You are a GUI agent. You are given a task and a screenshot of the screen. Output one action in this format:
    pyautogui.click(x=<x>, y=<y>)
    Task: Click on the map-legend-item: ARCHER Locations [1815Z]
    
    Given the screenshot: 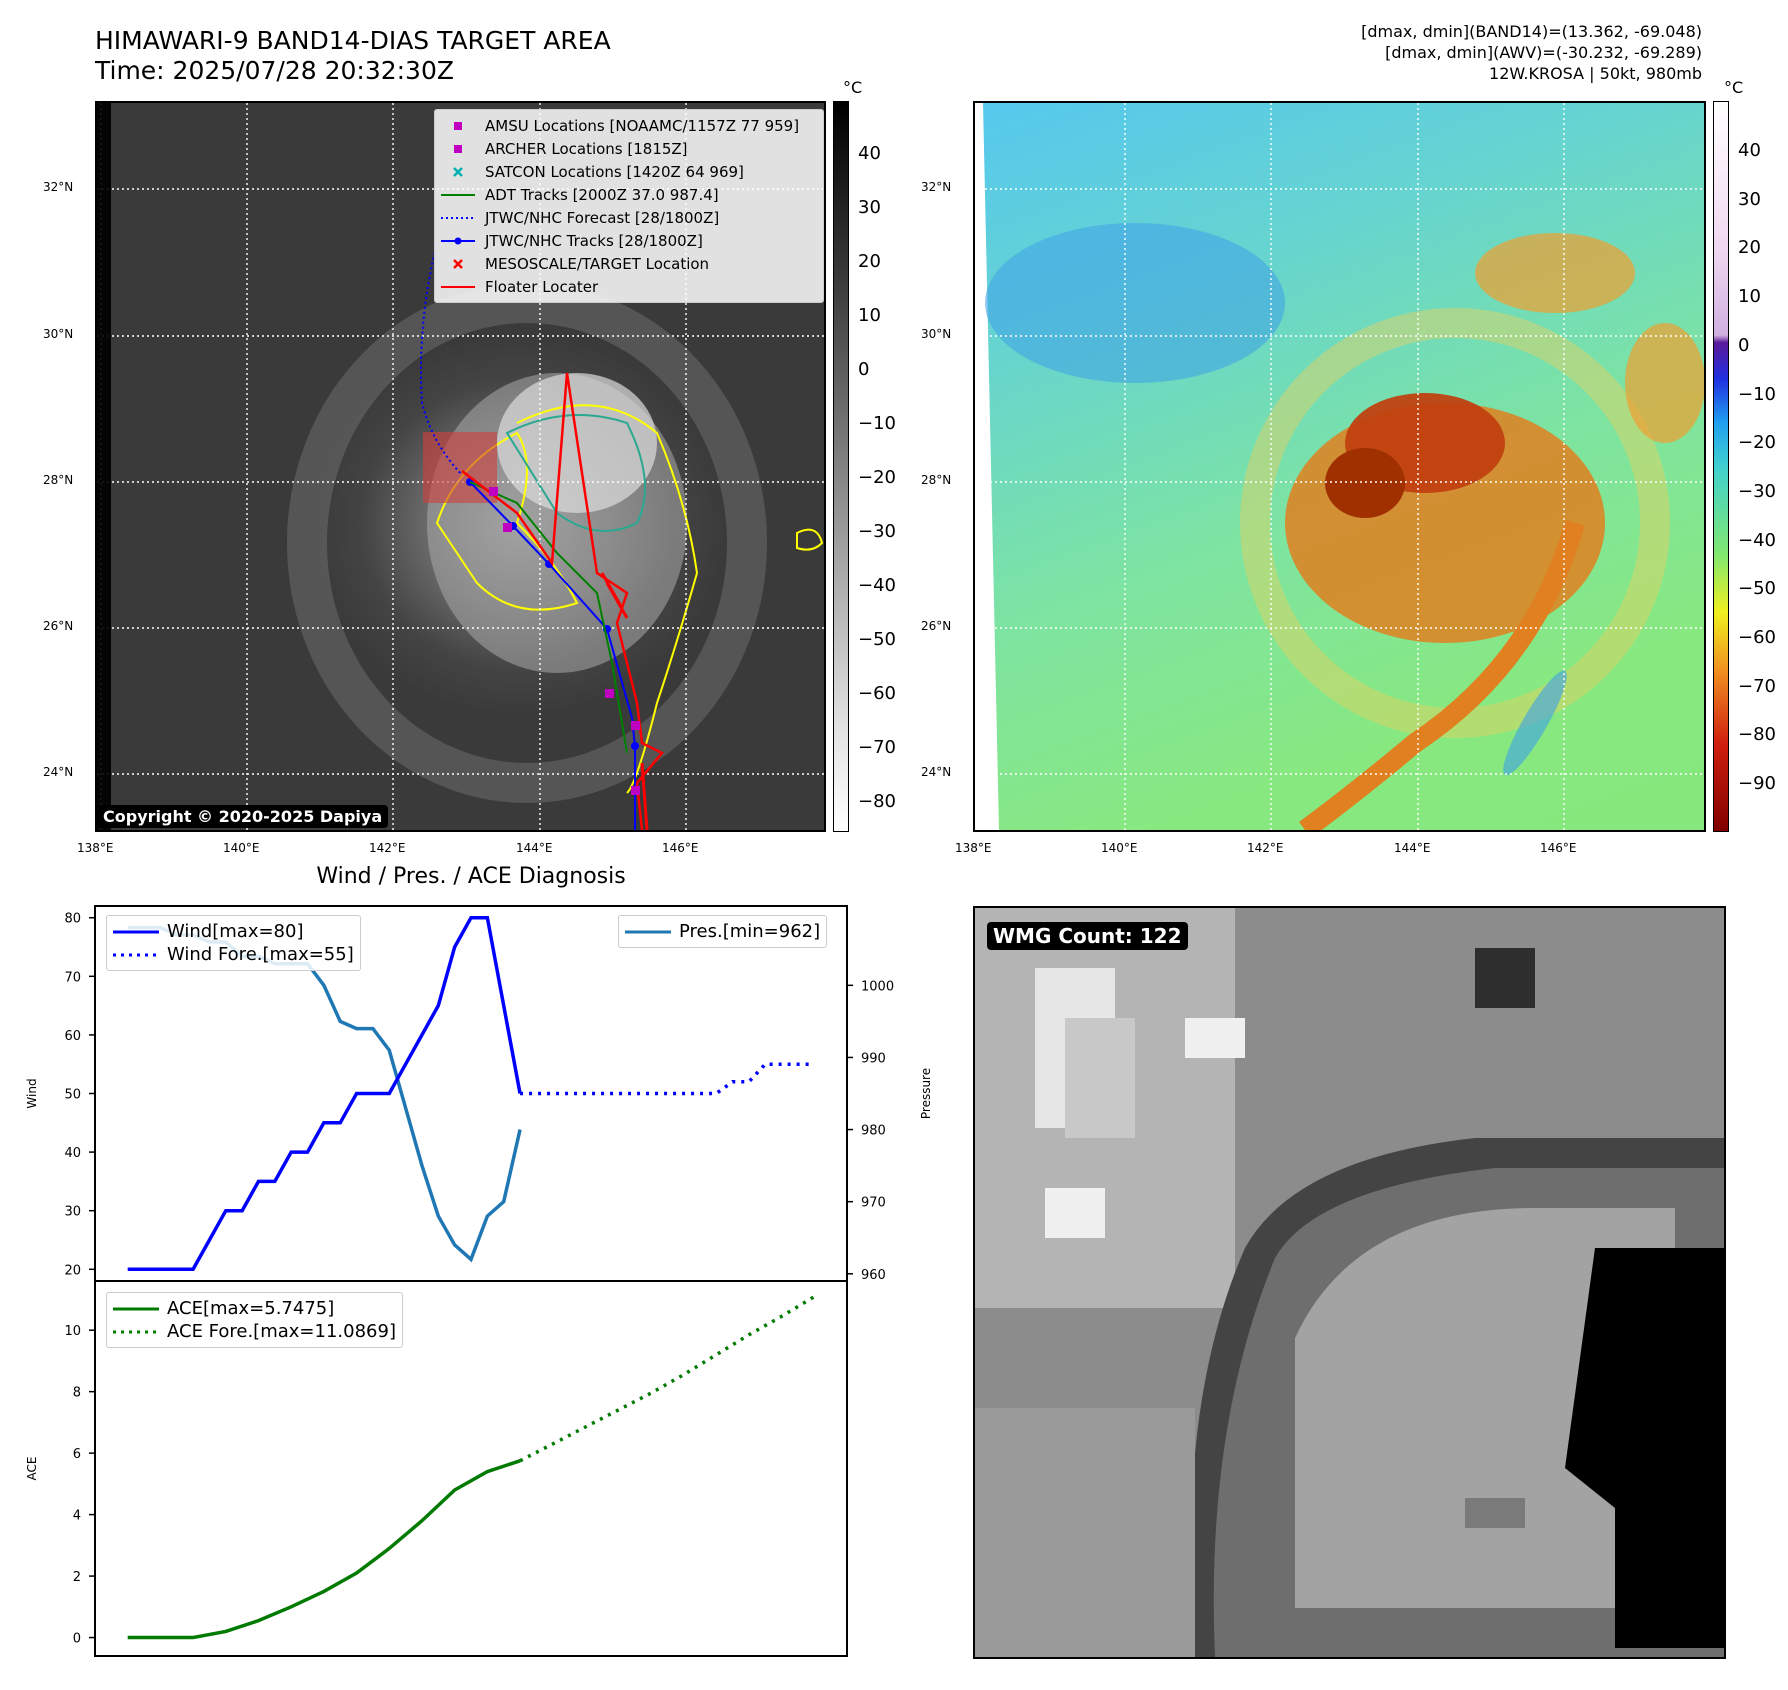 What is the action you would take?
    pyautogui.click(x=629, y=148)
    